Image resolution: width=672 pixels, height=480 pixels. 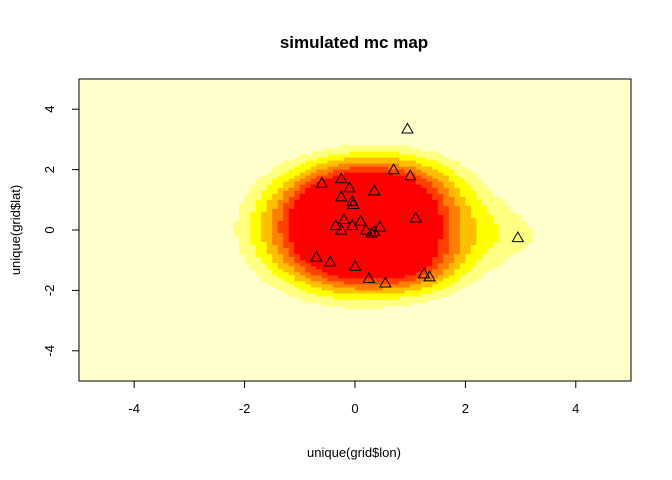 What do you see at coordinates (417, 205) in the screenshot?
I see `data-points` at bounding box center [417, 205].